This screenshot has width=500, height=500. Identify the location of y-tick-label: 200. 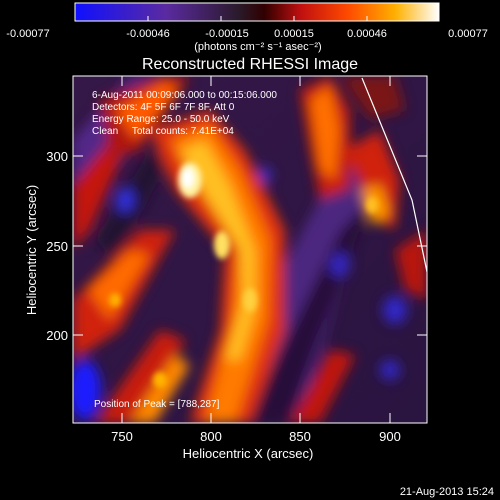
(57, 335).